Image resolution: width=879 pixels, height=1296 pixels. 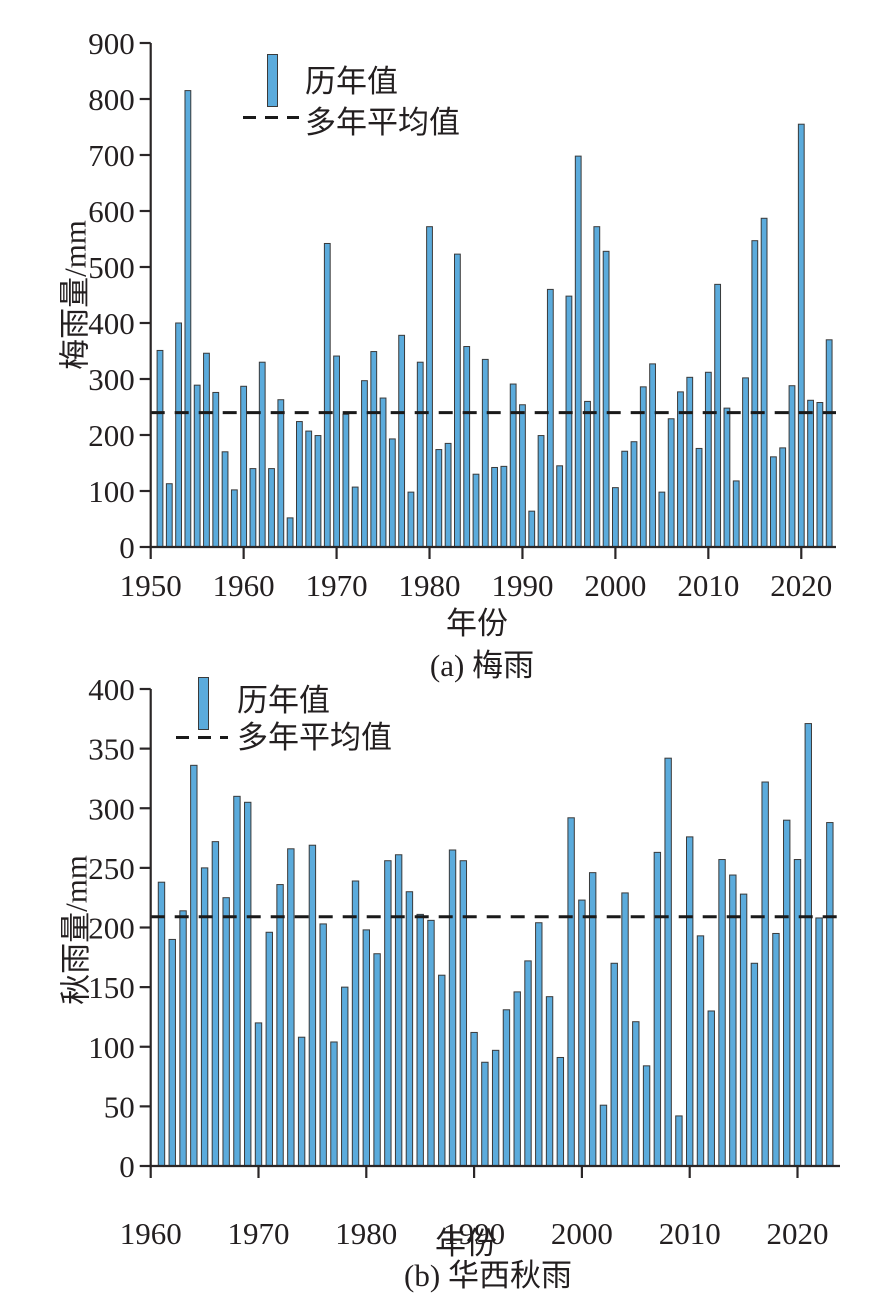 I want to click on bar-2021, so click(x=810, y=473).